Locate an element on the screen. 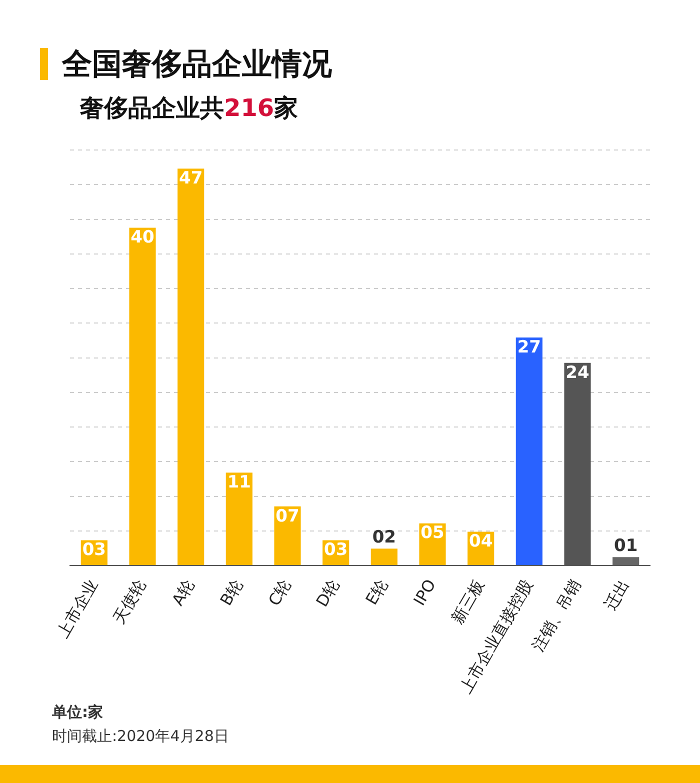 The height and width of the screenshot is (783, 700). data-label: 02 is located at coordinates (384, 538).